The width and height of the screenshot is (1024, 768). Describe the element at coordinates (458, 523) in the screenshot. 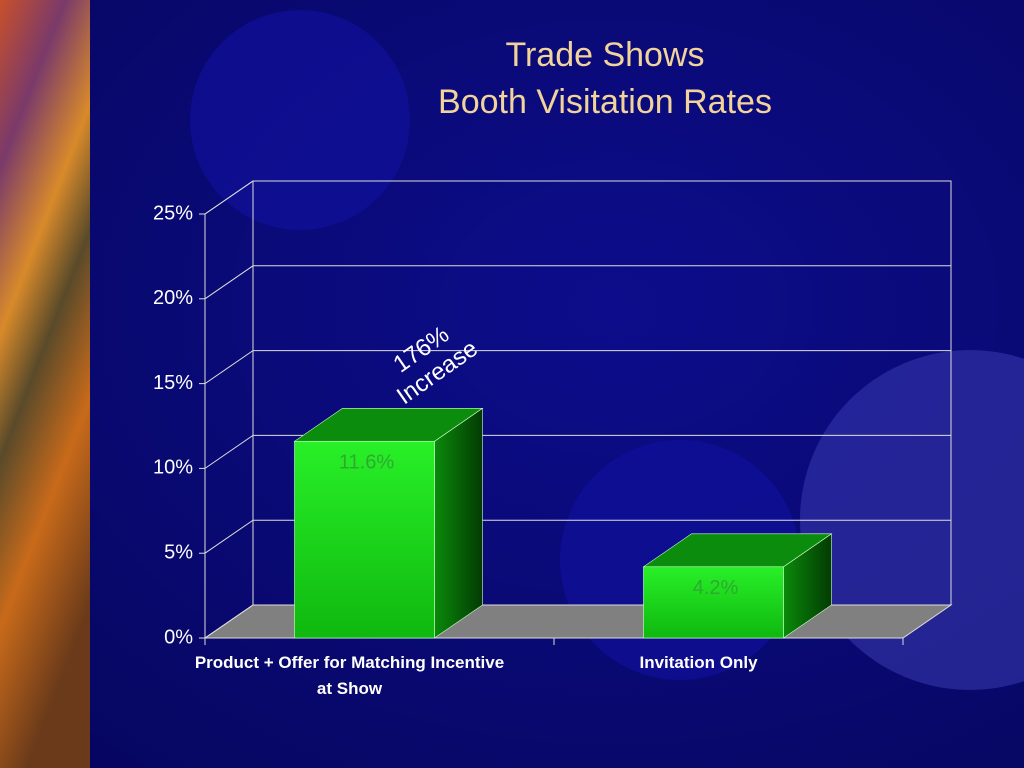

I see `bar-side` at that location.